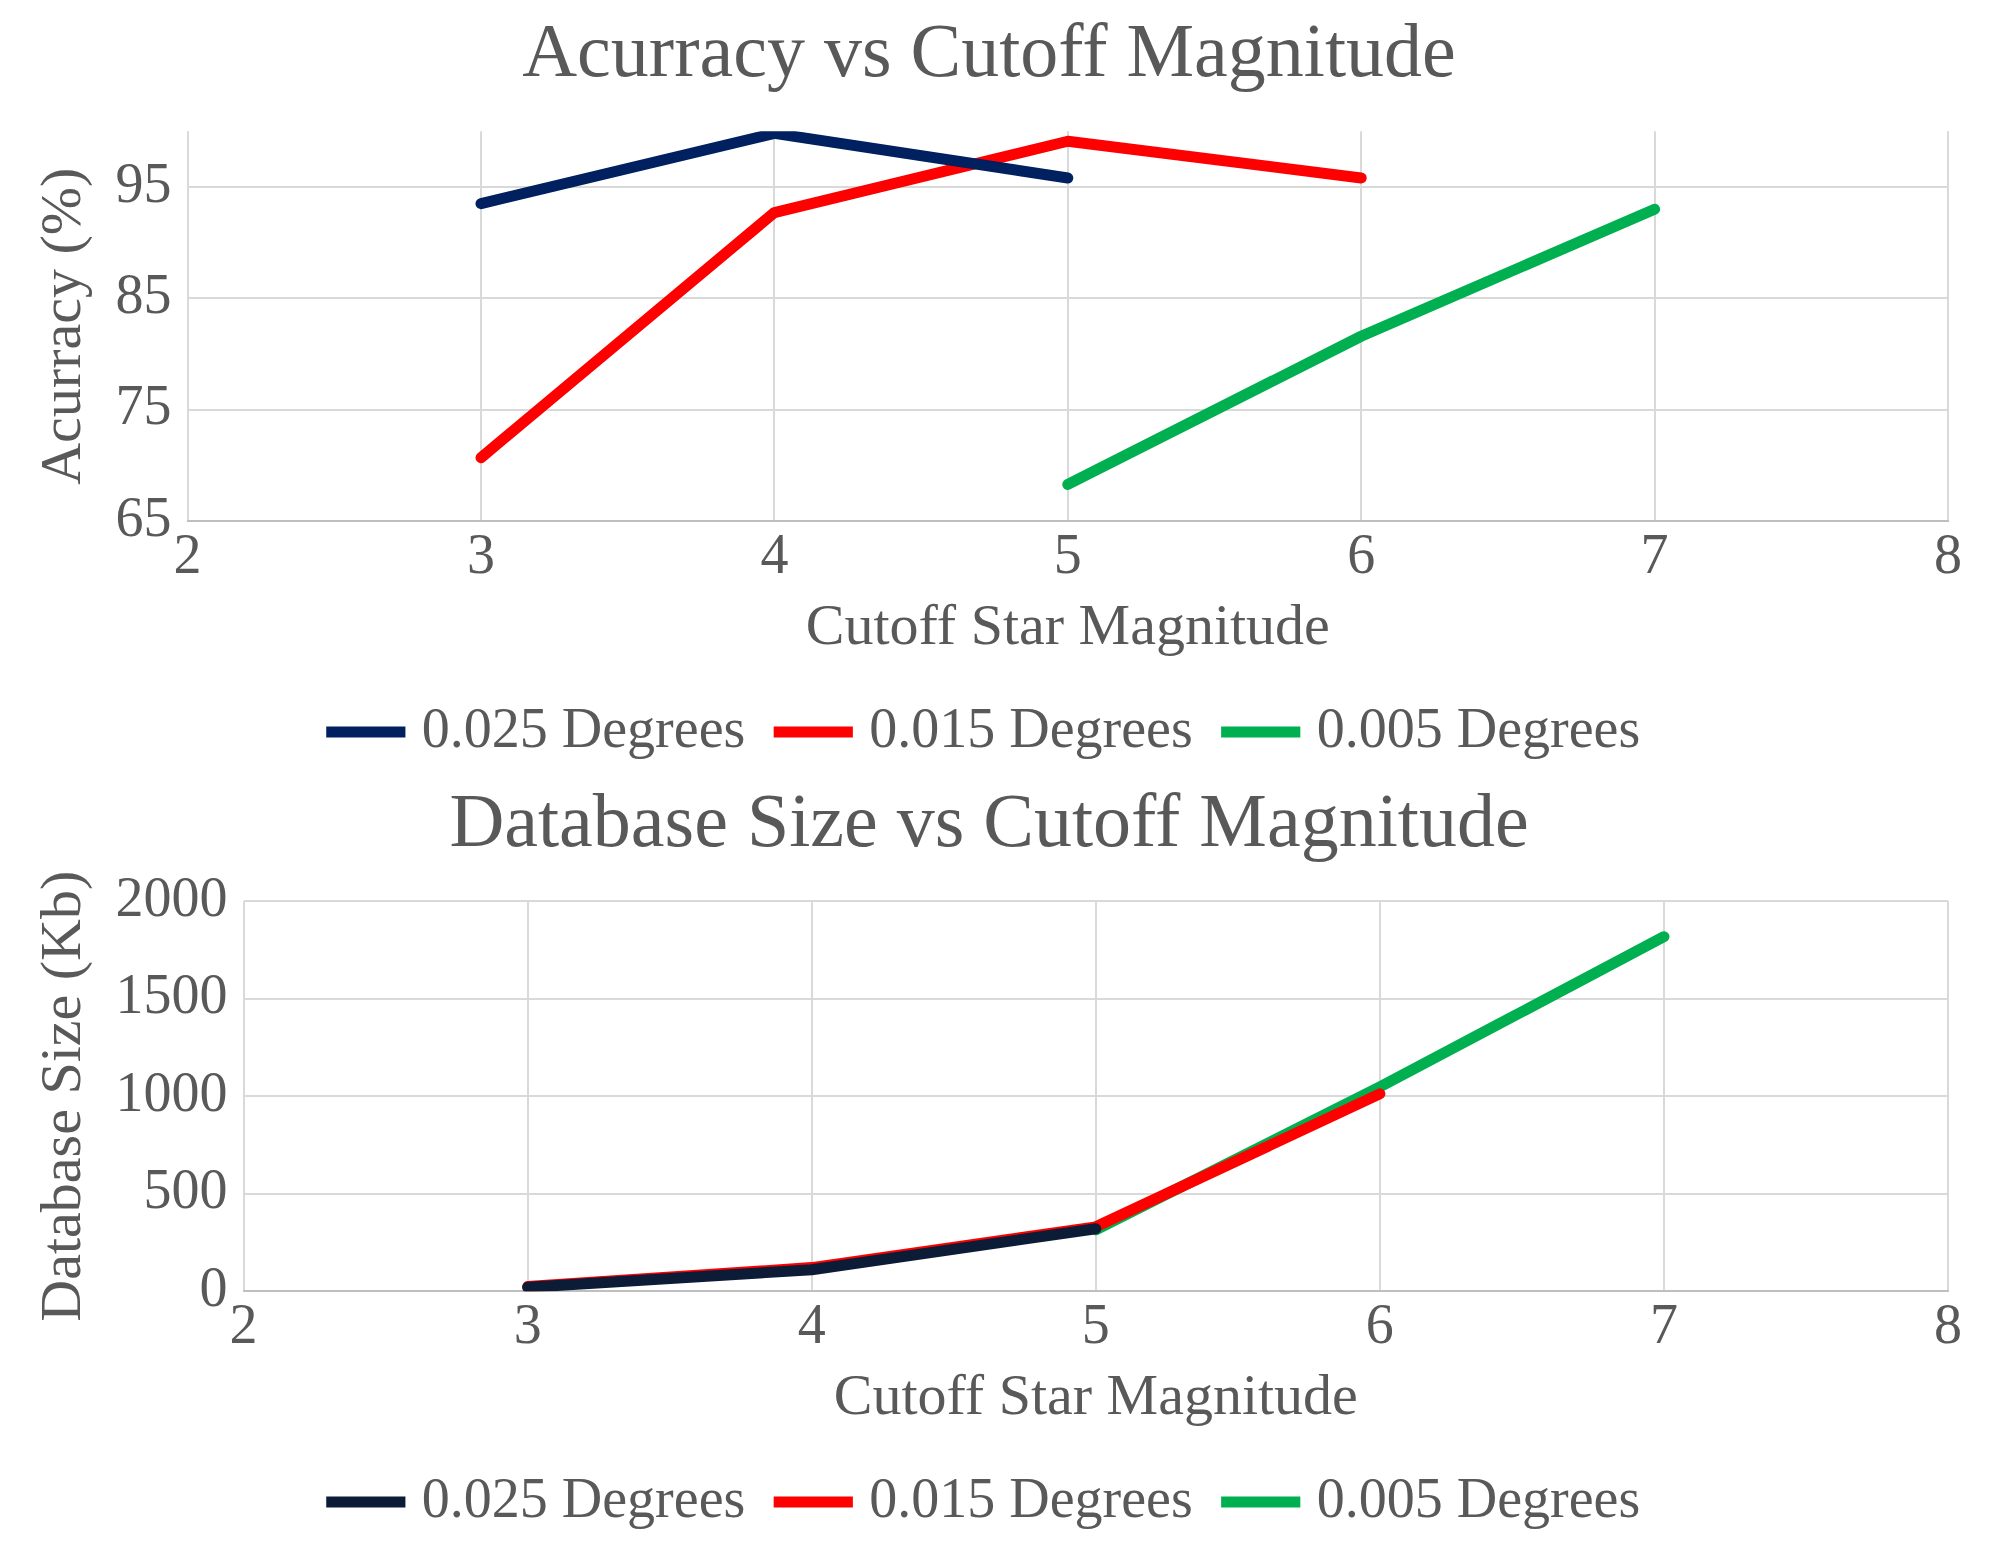 This screenshot has height=1549, width=2008. Describe the element at coordinates (61, 1096) in the screenshot. I see `y-axis-title: Database Size (Kb)` at that location.